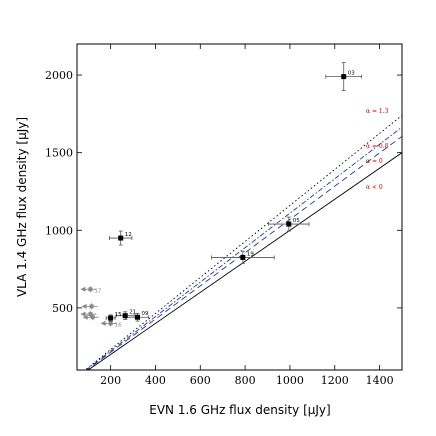  I want to click on y-axis-title: VLA 1.4 GHz flux density [μJy], so click(22, 207).